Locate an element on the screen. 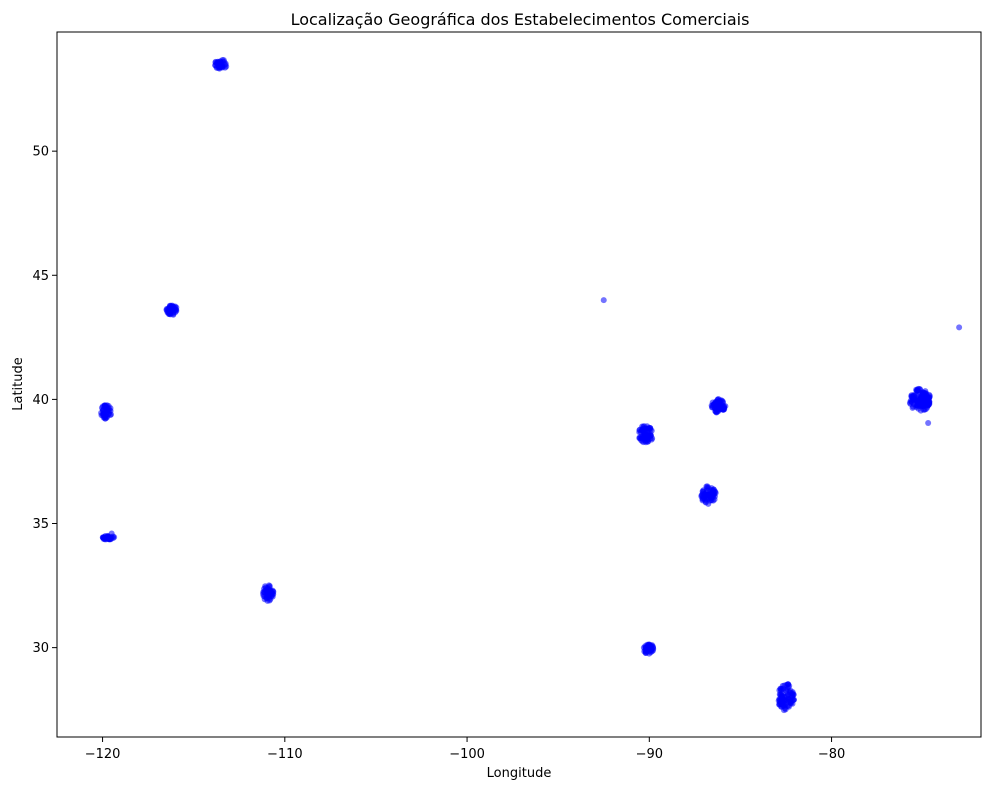 The image size is (989, 790). y-tick-label: 35 is located at coordinates (40, 524).